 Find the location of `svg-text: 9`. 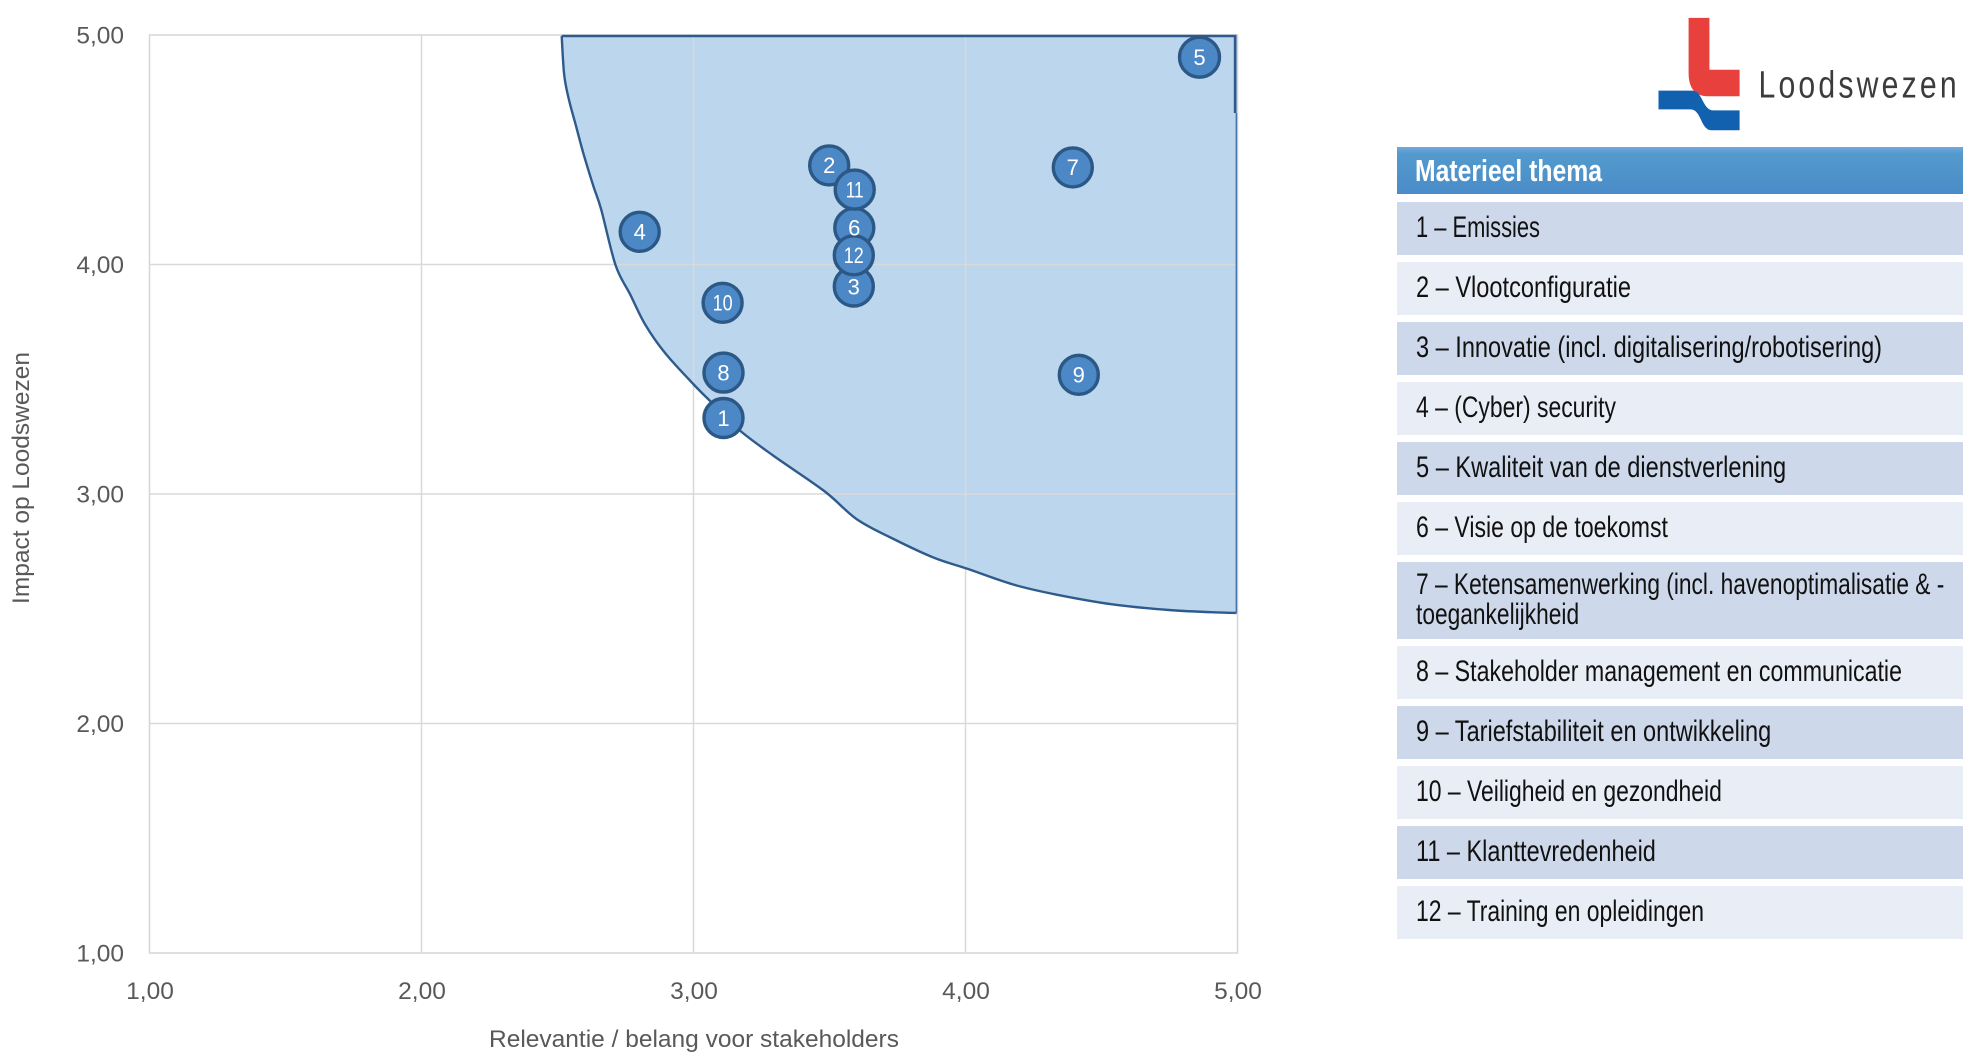

svg-text: 9 is located at coordinates (1079, 375).